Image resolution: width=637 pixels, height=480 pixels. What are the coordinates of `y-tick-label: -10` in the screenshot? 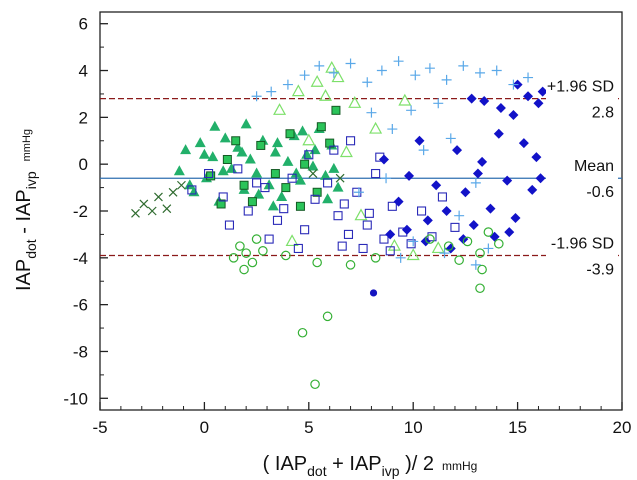 It's located at (75, 398).